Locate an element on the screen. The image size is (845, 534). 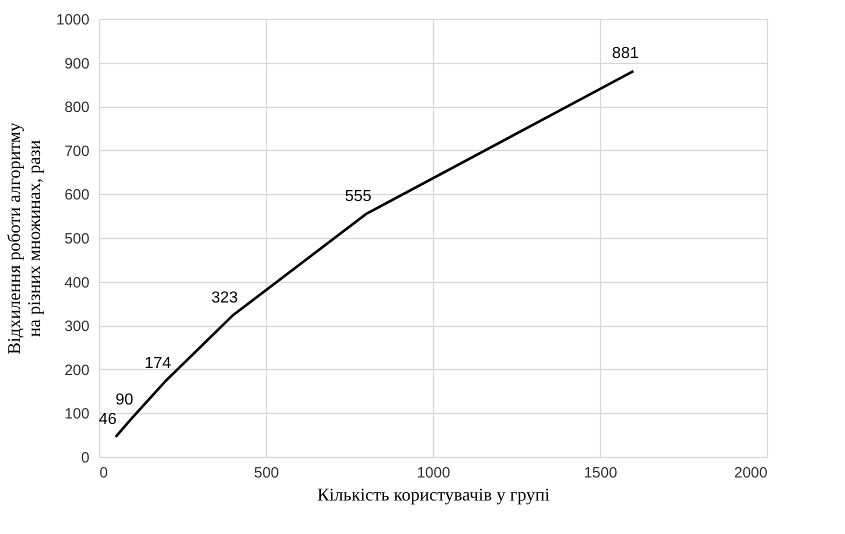
data-label: 90 is located at coordinates (125, 400).